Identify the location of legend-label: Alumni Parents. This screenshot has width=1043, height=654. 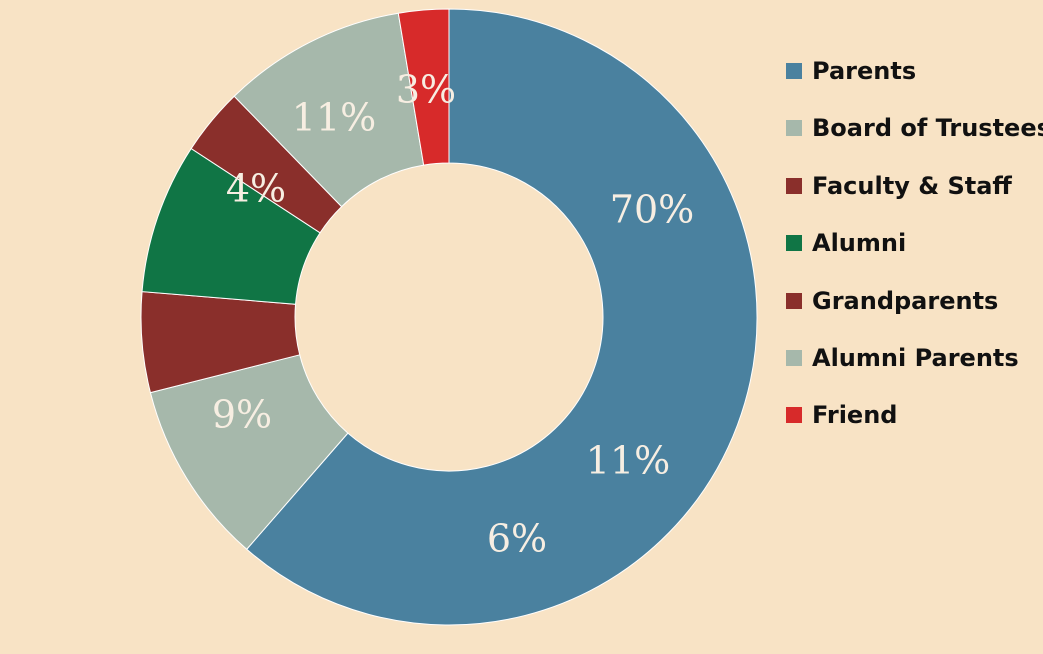
(915, 357).